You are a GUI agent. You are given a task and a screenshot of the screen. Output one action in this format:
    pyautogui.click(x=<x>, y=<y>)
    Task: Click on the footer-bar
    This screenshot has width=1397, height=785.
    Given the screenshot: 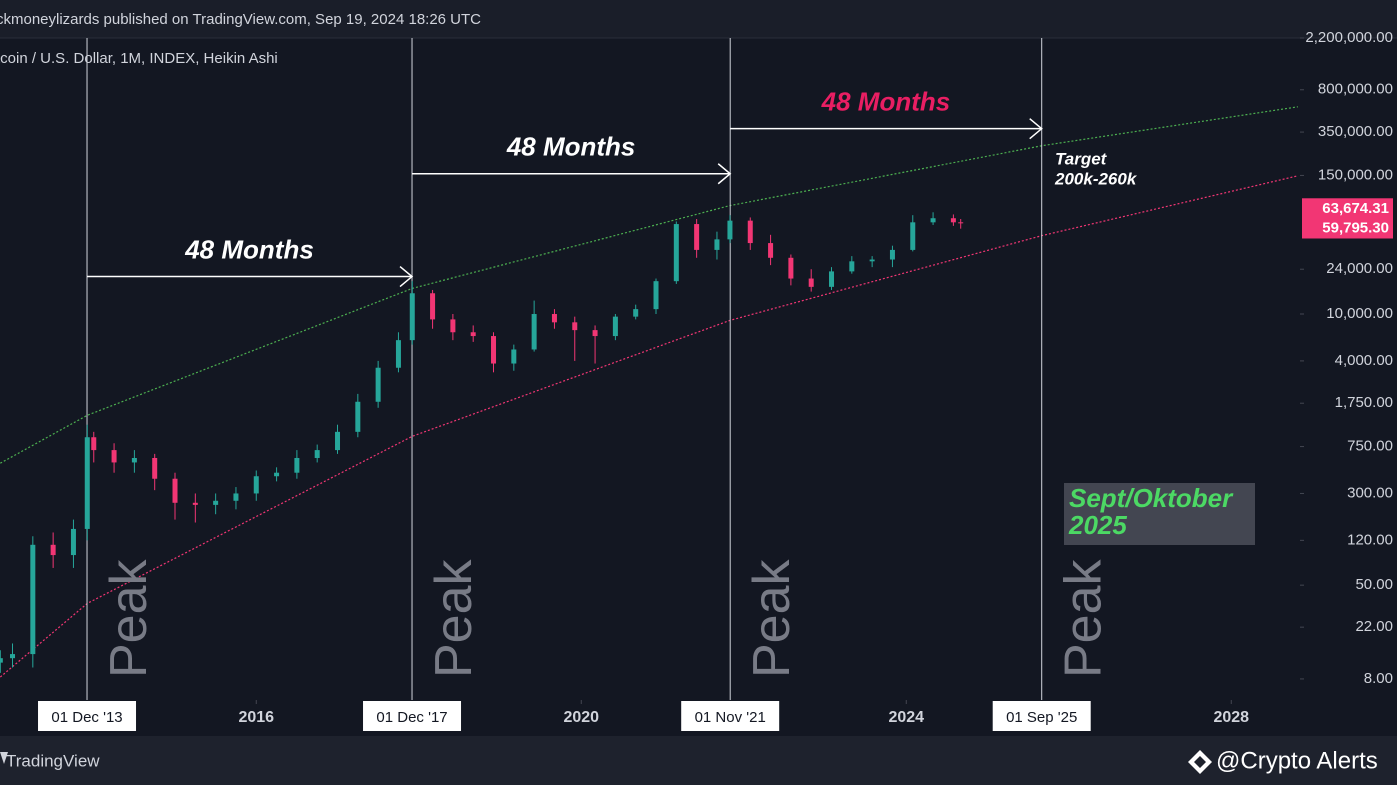 What is the action you would take?
    pyautogui.click(x=698, y=760)
    